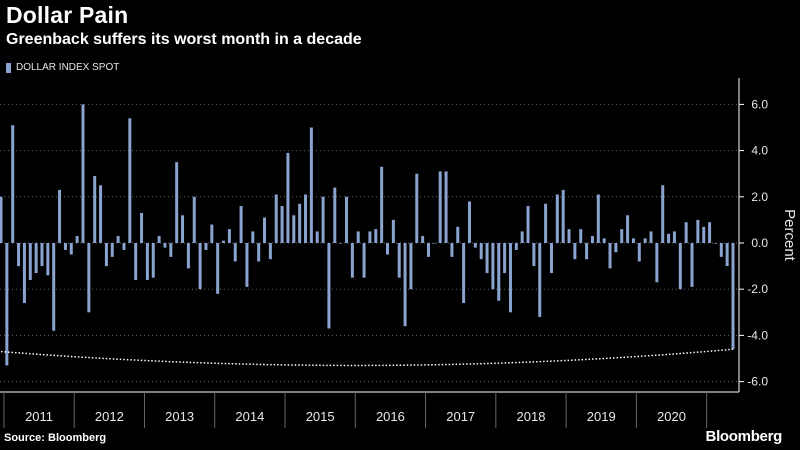  I want to click on y-tick-label: 4.0, so click(759, 151).